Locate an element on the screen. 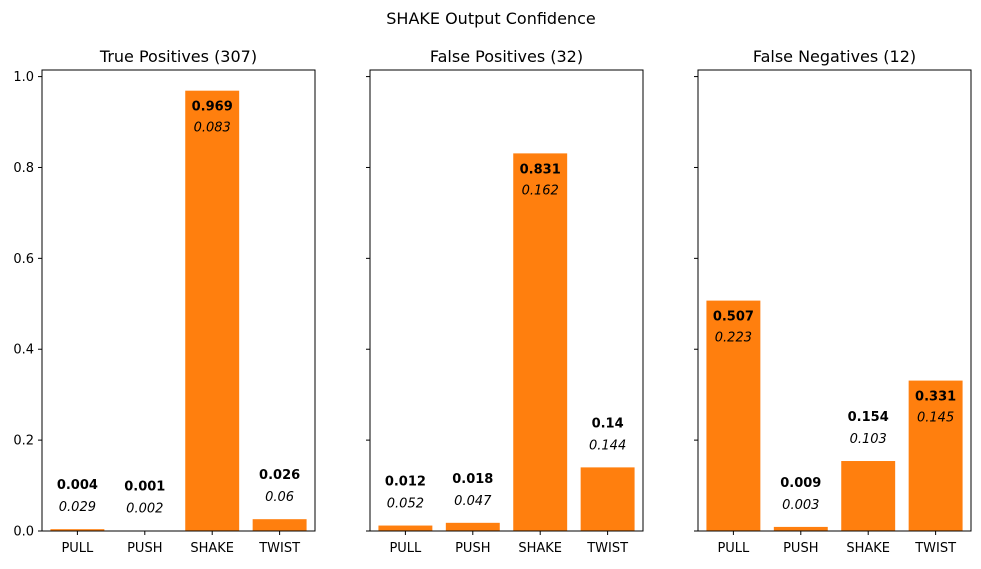 This screenshot has height=569, width=981. panel-title: False Positives (32) is located at coordinates (506, 56).